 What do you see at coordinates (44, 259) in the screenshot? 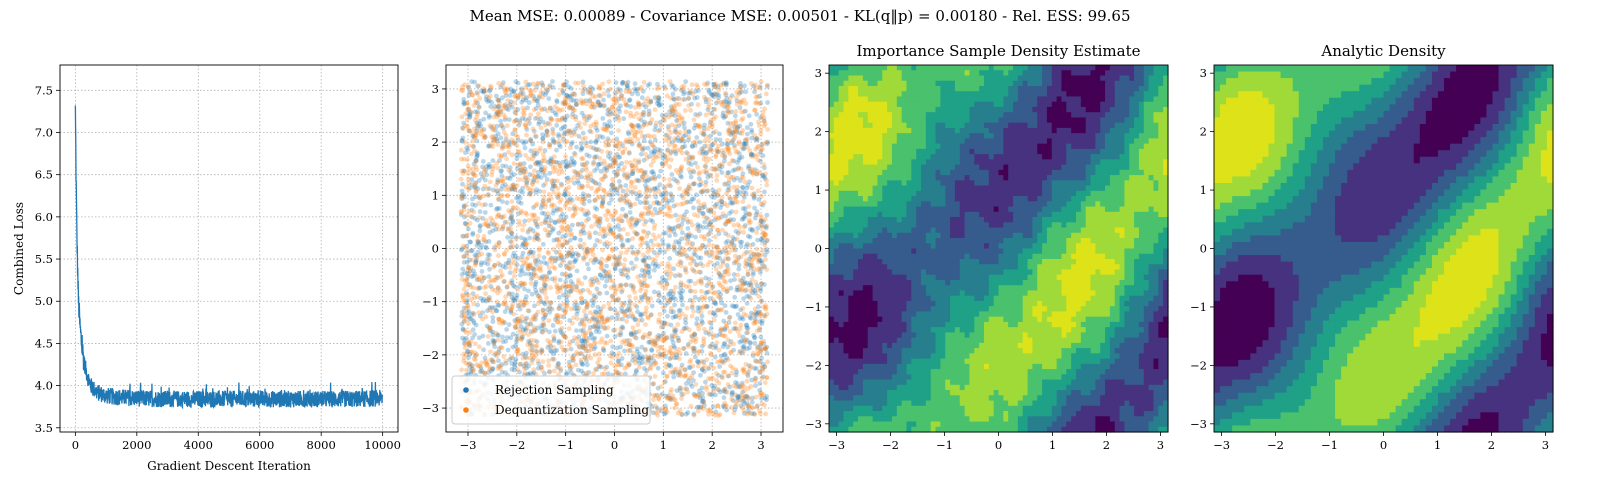
I see `0-ytick-label: 5.5` at bounding box center [44, 259].